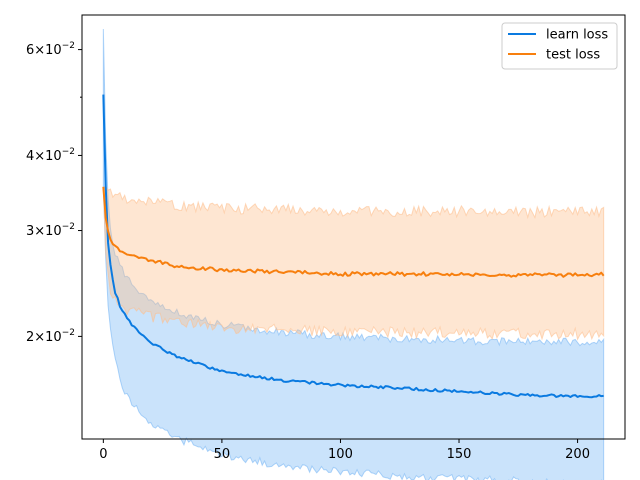  What do you see at coordinates (50, 336) in the screenshot?
I see `y-tick-label: 2×10⁻²` at bounding box center [50, 336].